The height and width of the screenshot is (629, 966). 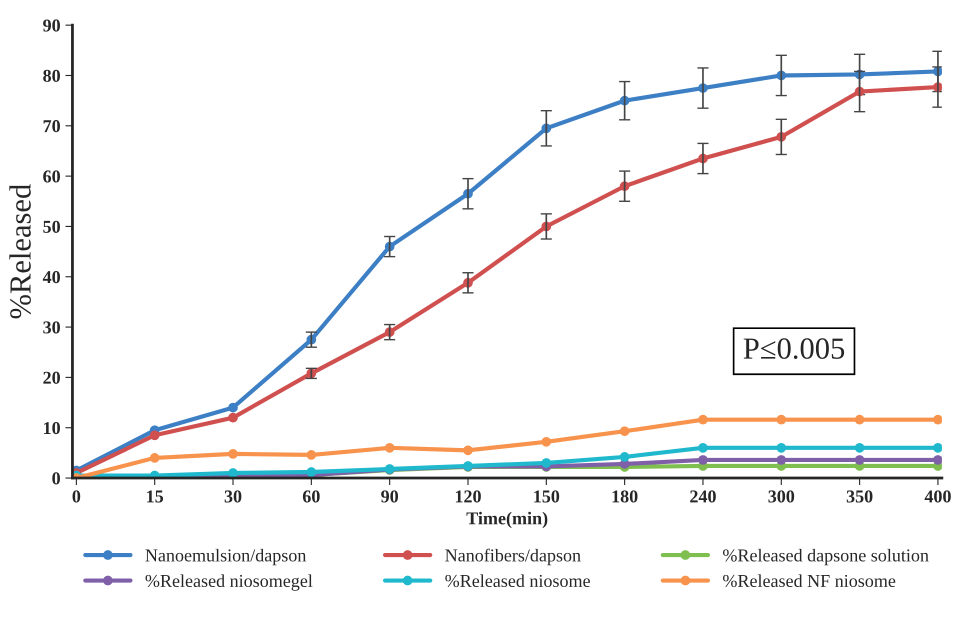 What do you see at coordinates (155, 496) in the screenshot?
I see `x-tick-label: 15` at bounding box center [155, 496].